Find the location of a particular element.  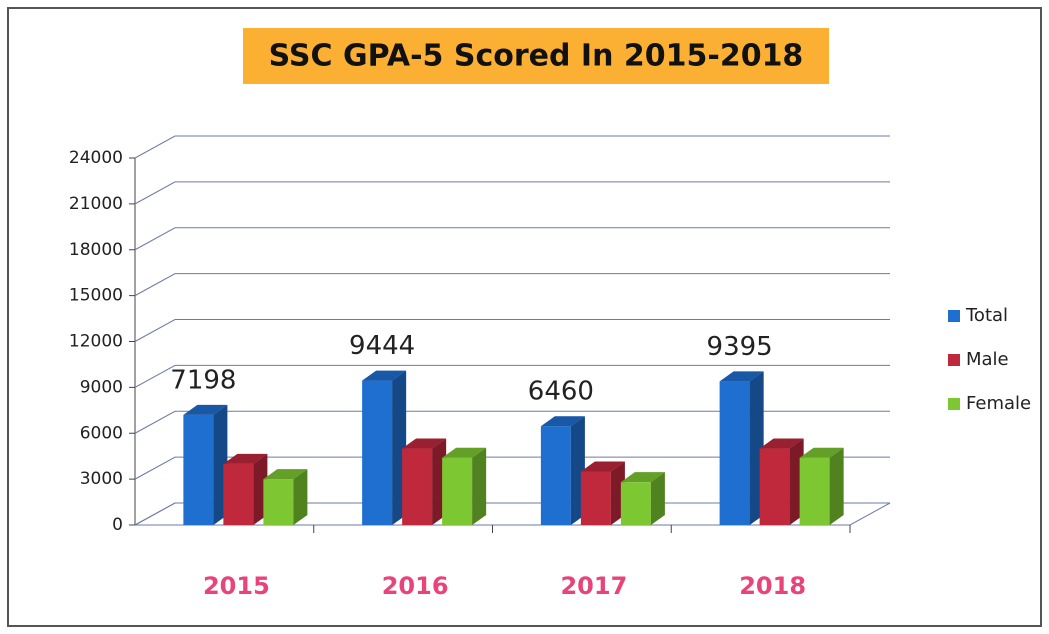

x-tick-label: 2018 is located at coordinates (772, 586).